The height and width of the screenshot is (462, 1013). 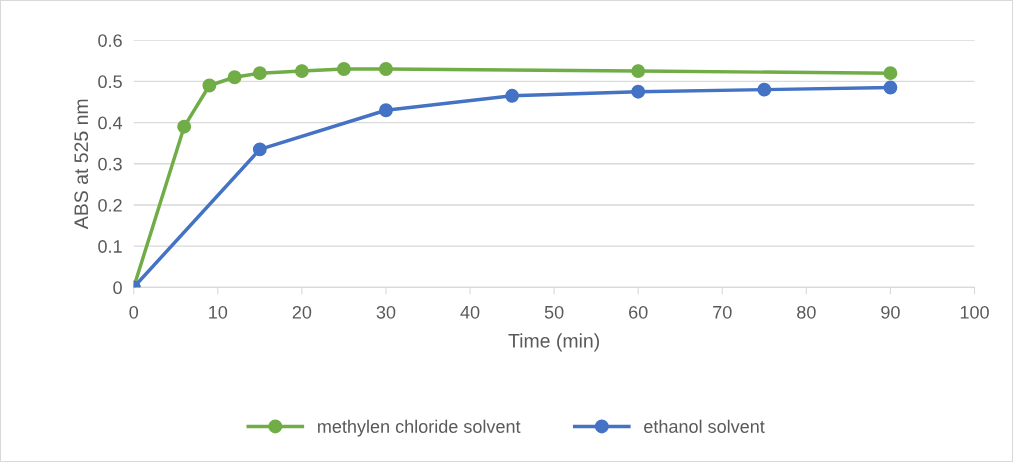 I want to click on x-tick-label: 90, so click(x=890, y=312).